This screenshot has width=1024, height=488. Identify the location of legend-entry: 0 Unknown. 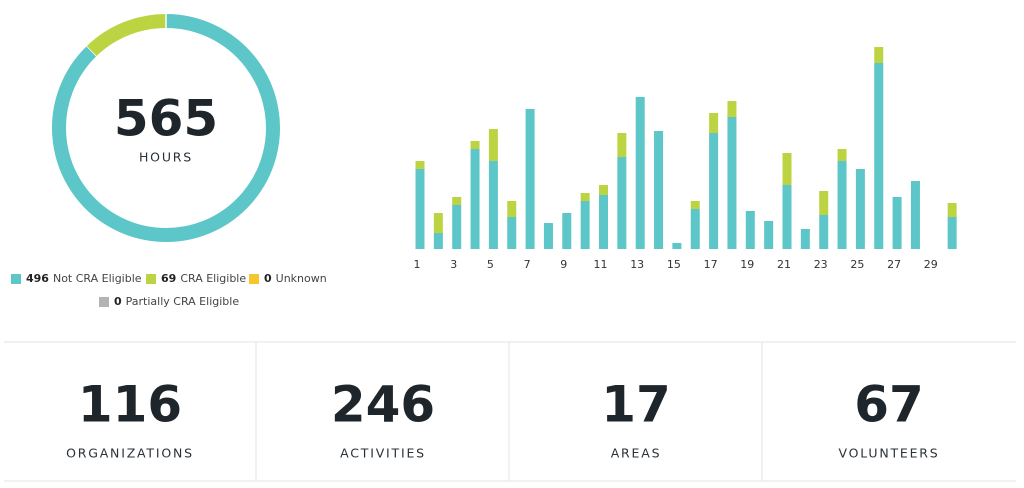
(295, 278).